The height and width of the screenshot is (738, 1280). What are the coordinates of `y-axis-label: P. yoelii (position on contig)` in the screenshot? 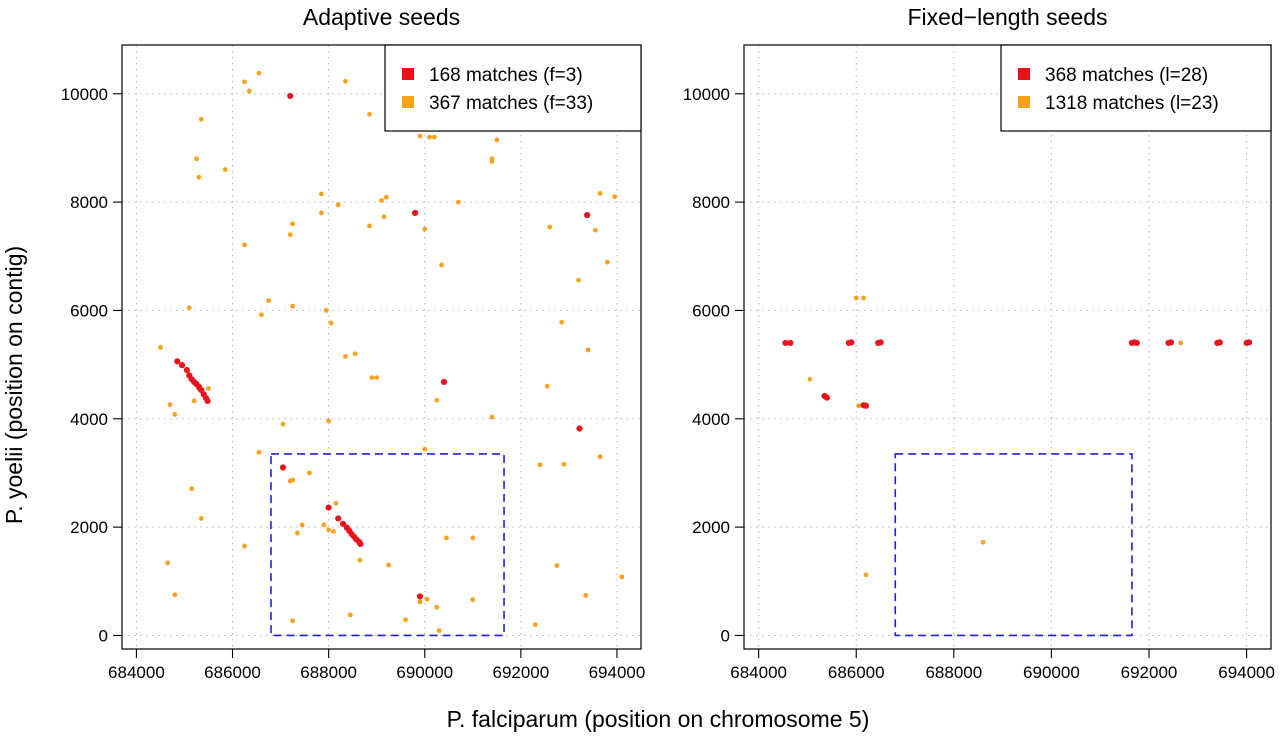 It's located at (14, 385).